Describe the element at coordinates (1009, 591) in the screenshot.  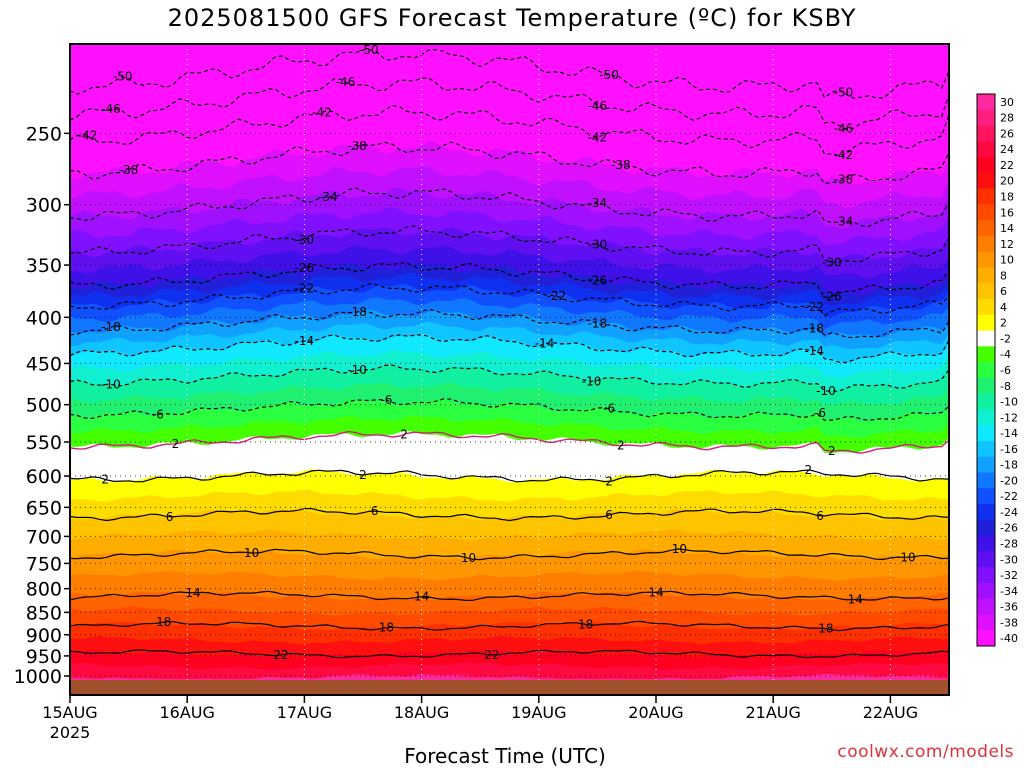
I see `colorbar-label: -34` at that location.